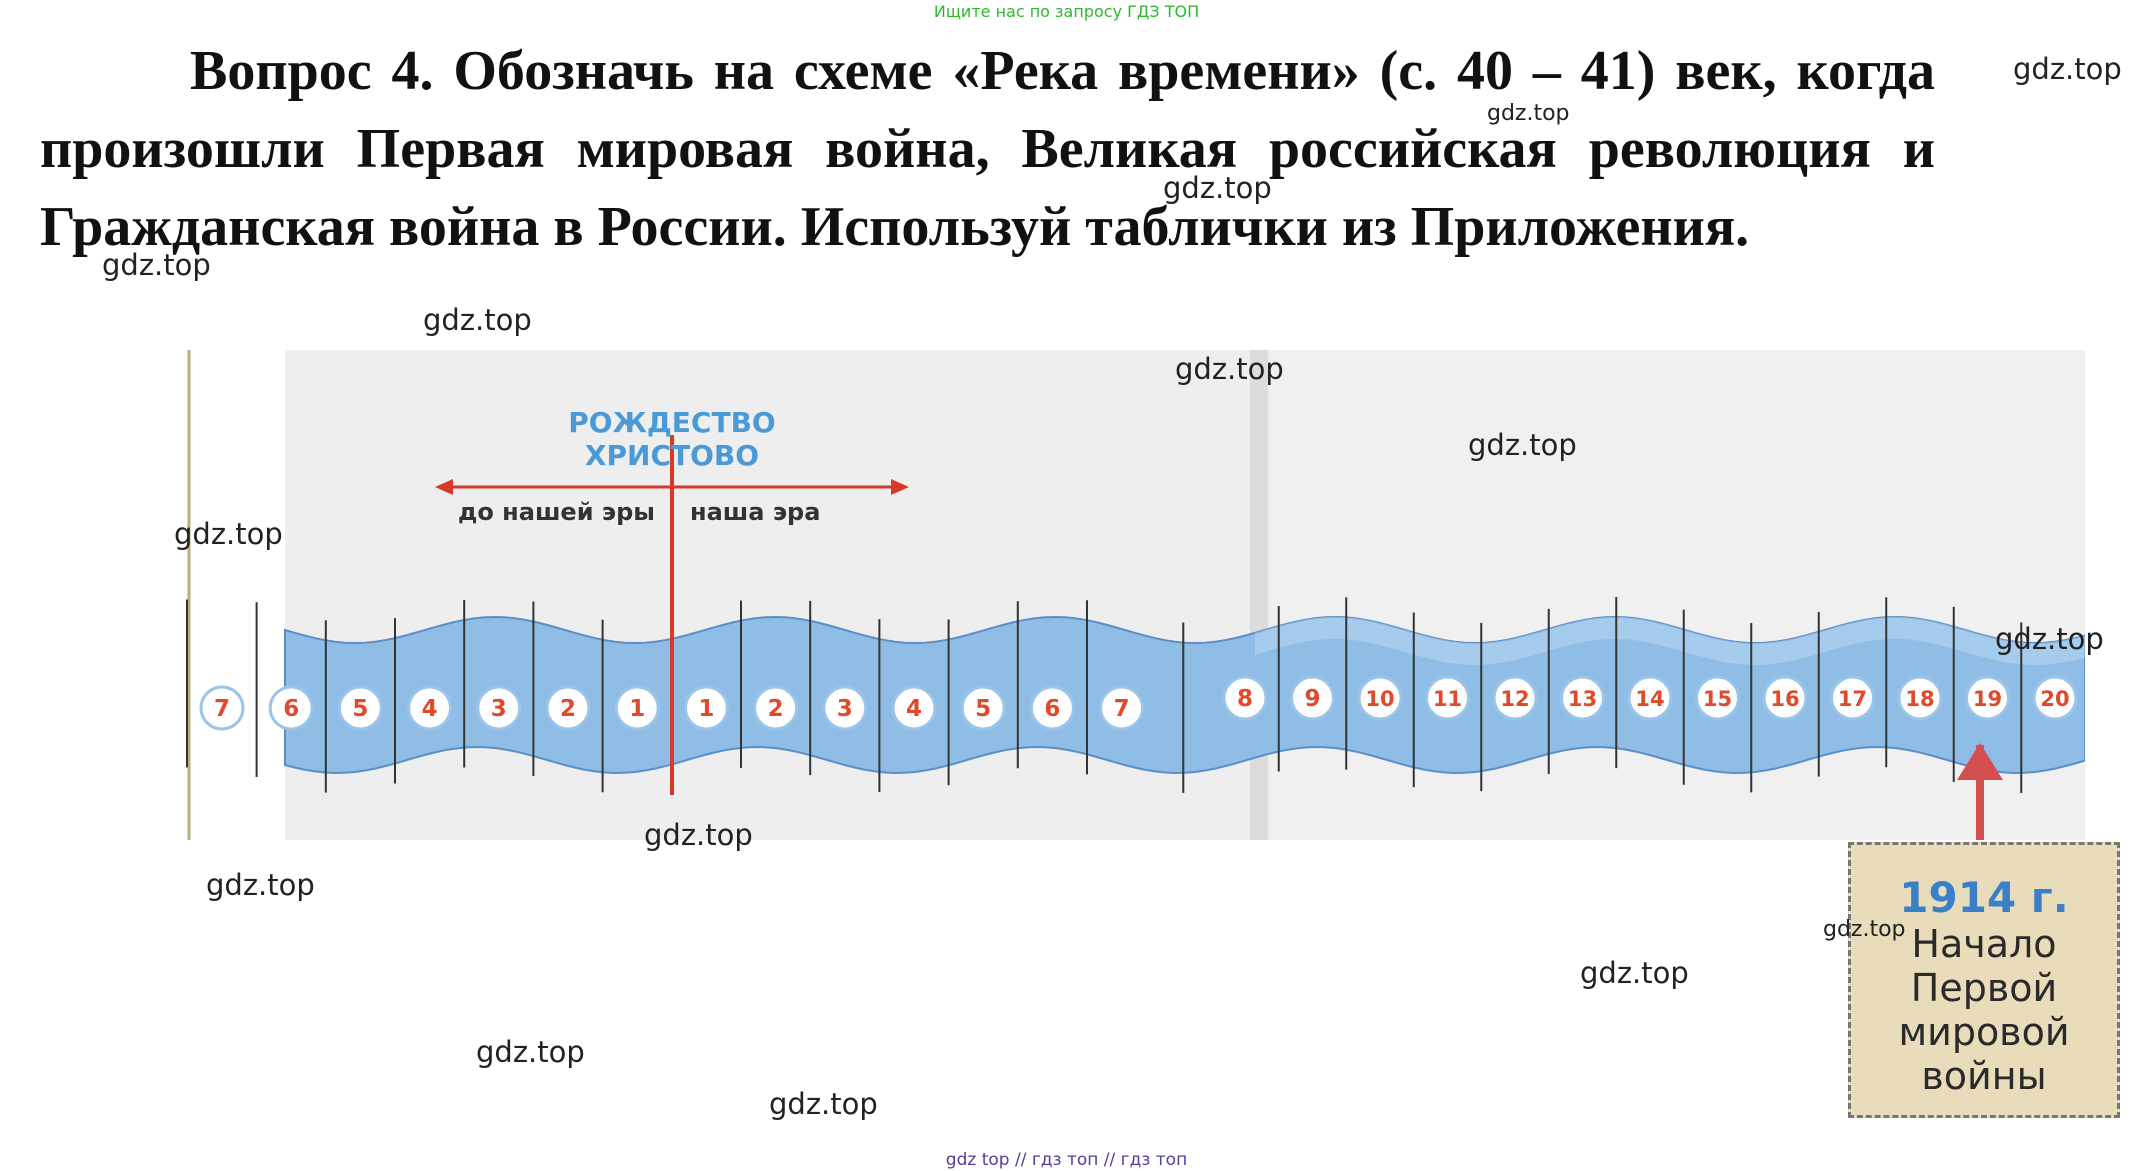  I want to click on century-number: 7, so click(222, 709).